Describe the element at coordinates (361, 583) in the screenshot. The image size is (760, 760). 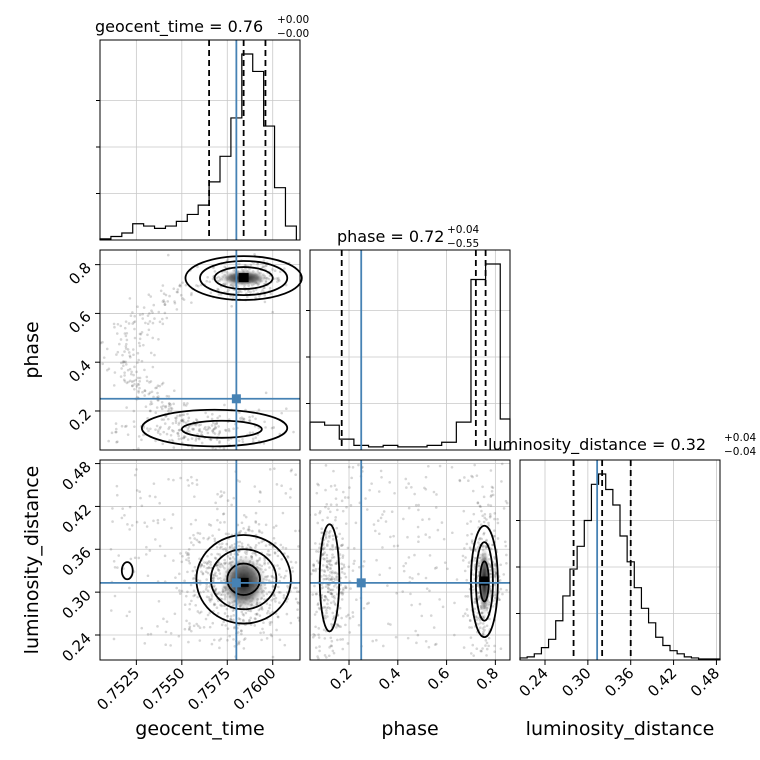
I see `truth-marker` at that location.